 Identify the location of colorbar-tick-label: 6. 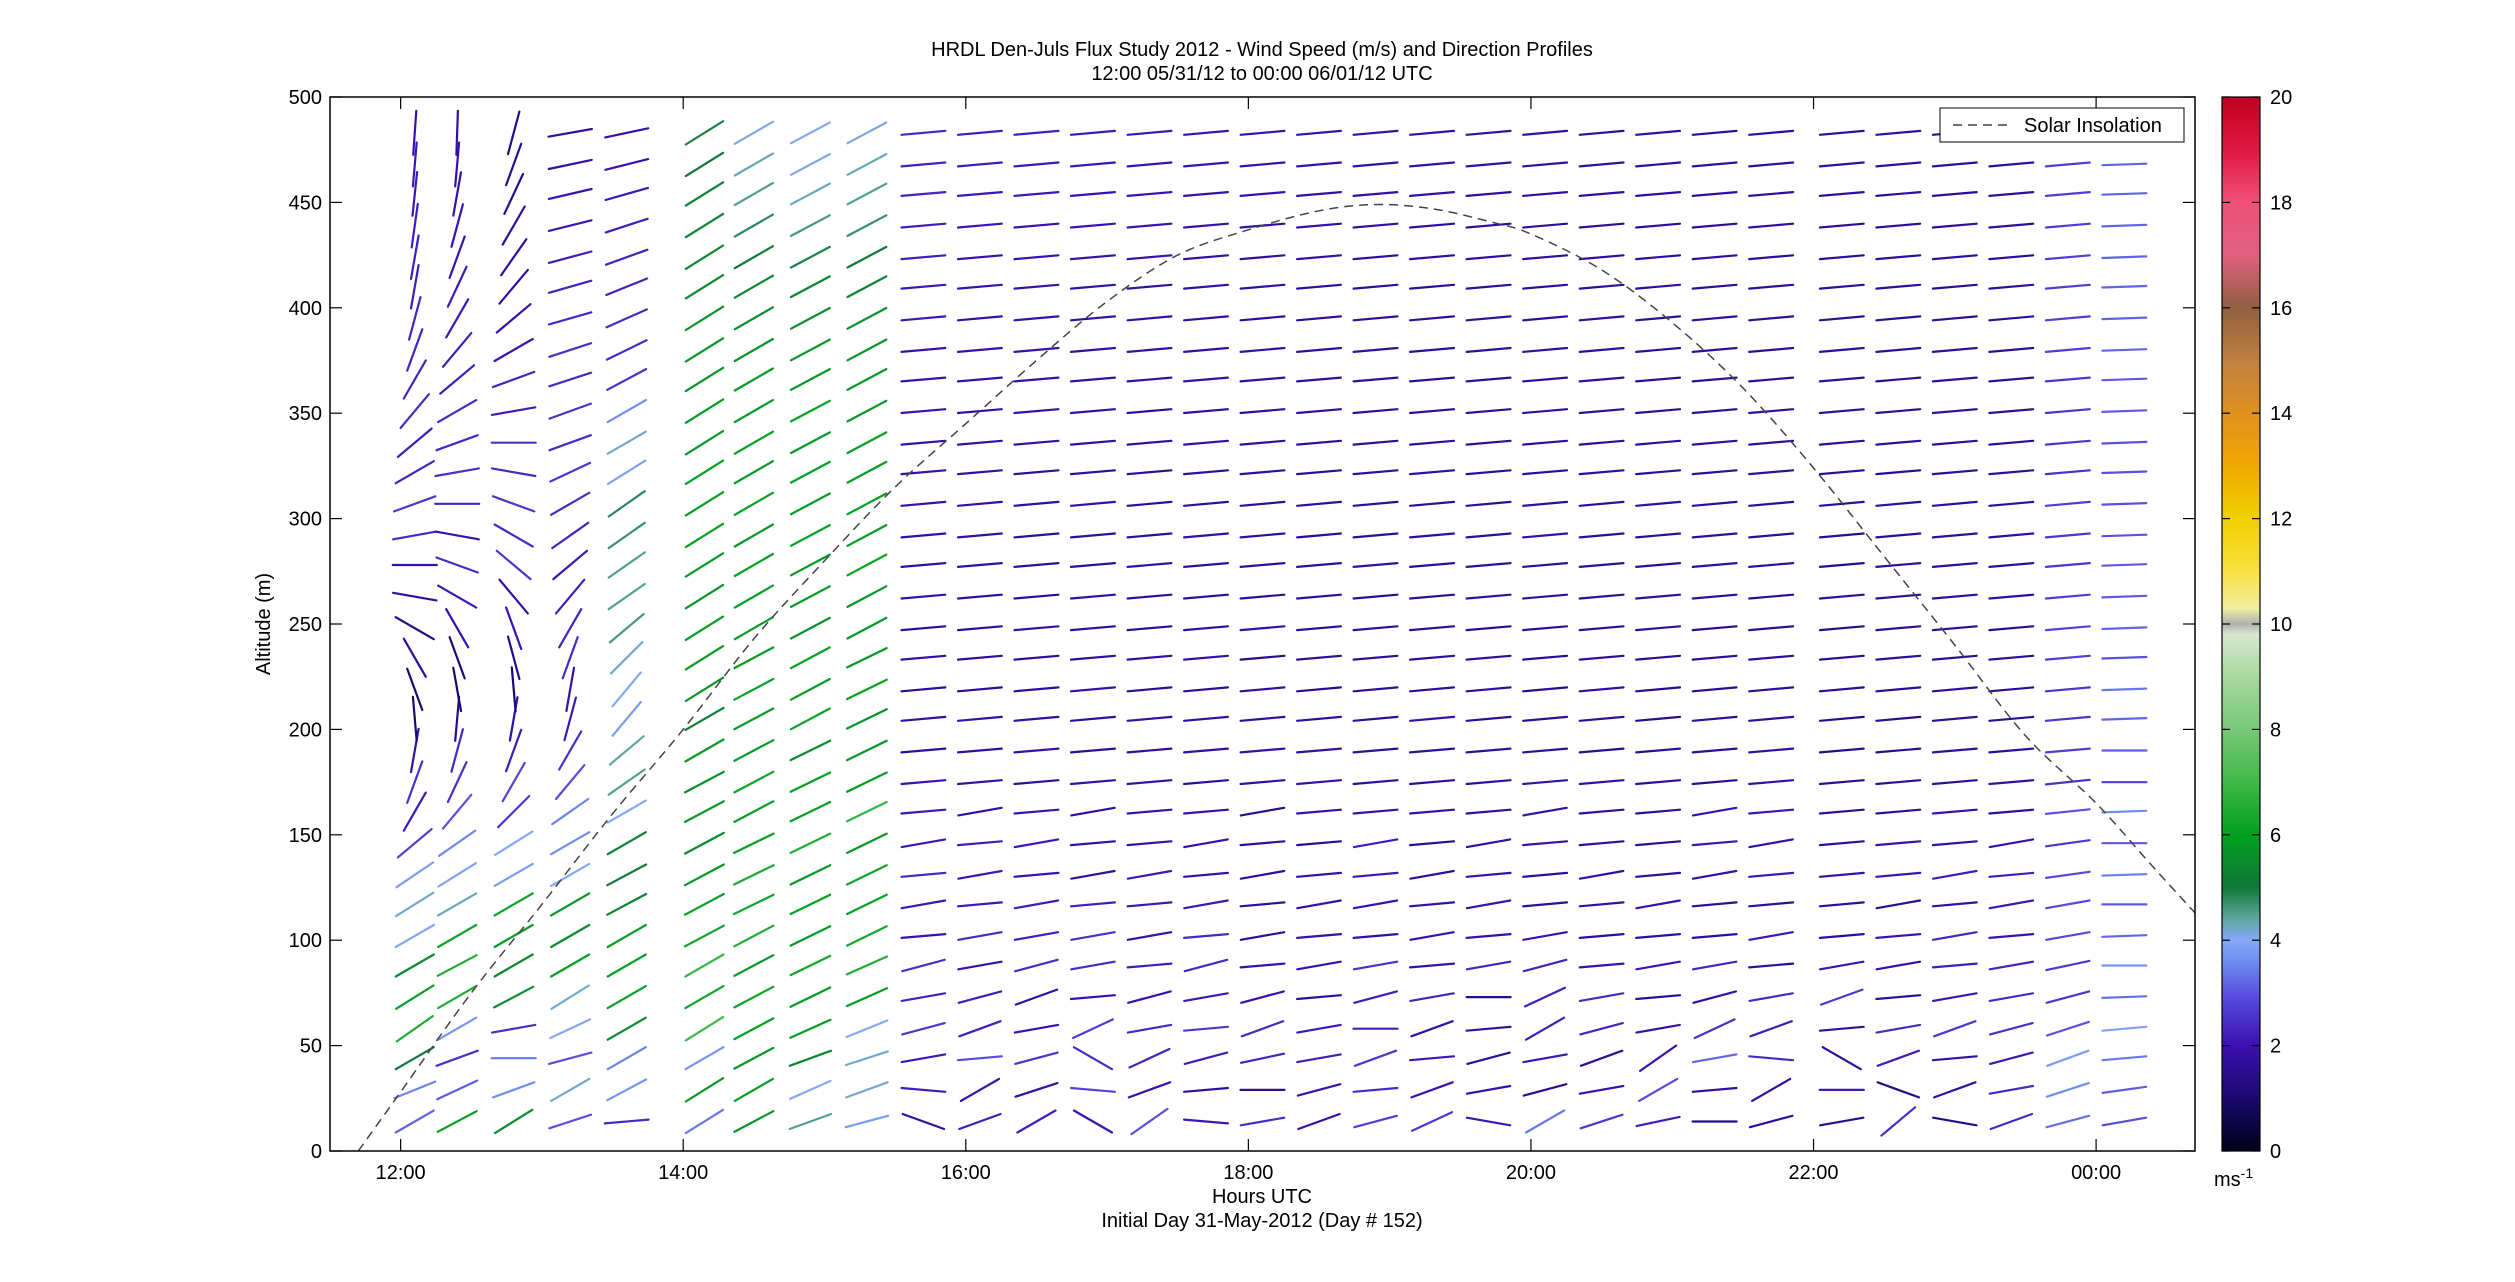
(2275, 836).